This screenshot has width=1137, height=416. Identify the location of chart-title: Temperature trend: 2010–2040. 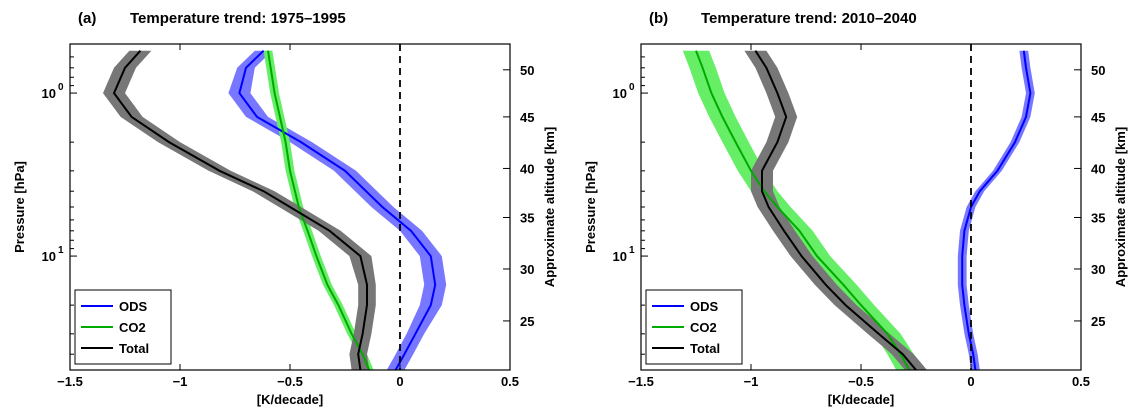
(809, 18).